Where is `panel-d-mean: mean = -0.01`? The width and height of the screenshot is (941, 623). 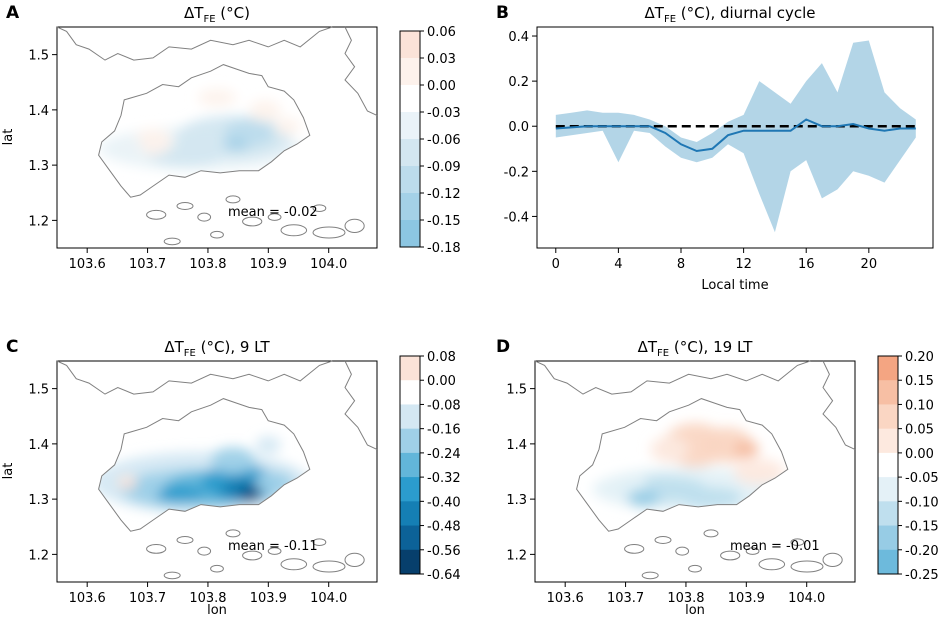
panel-d-mean: mean = -0.01 is located at coordinates (775, 546).